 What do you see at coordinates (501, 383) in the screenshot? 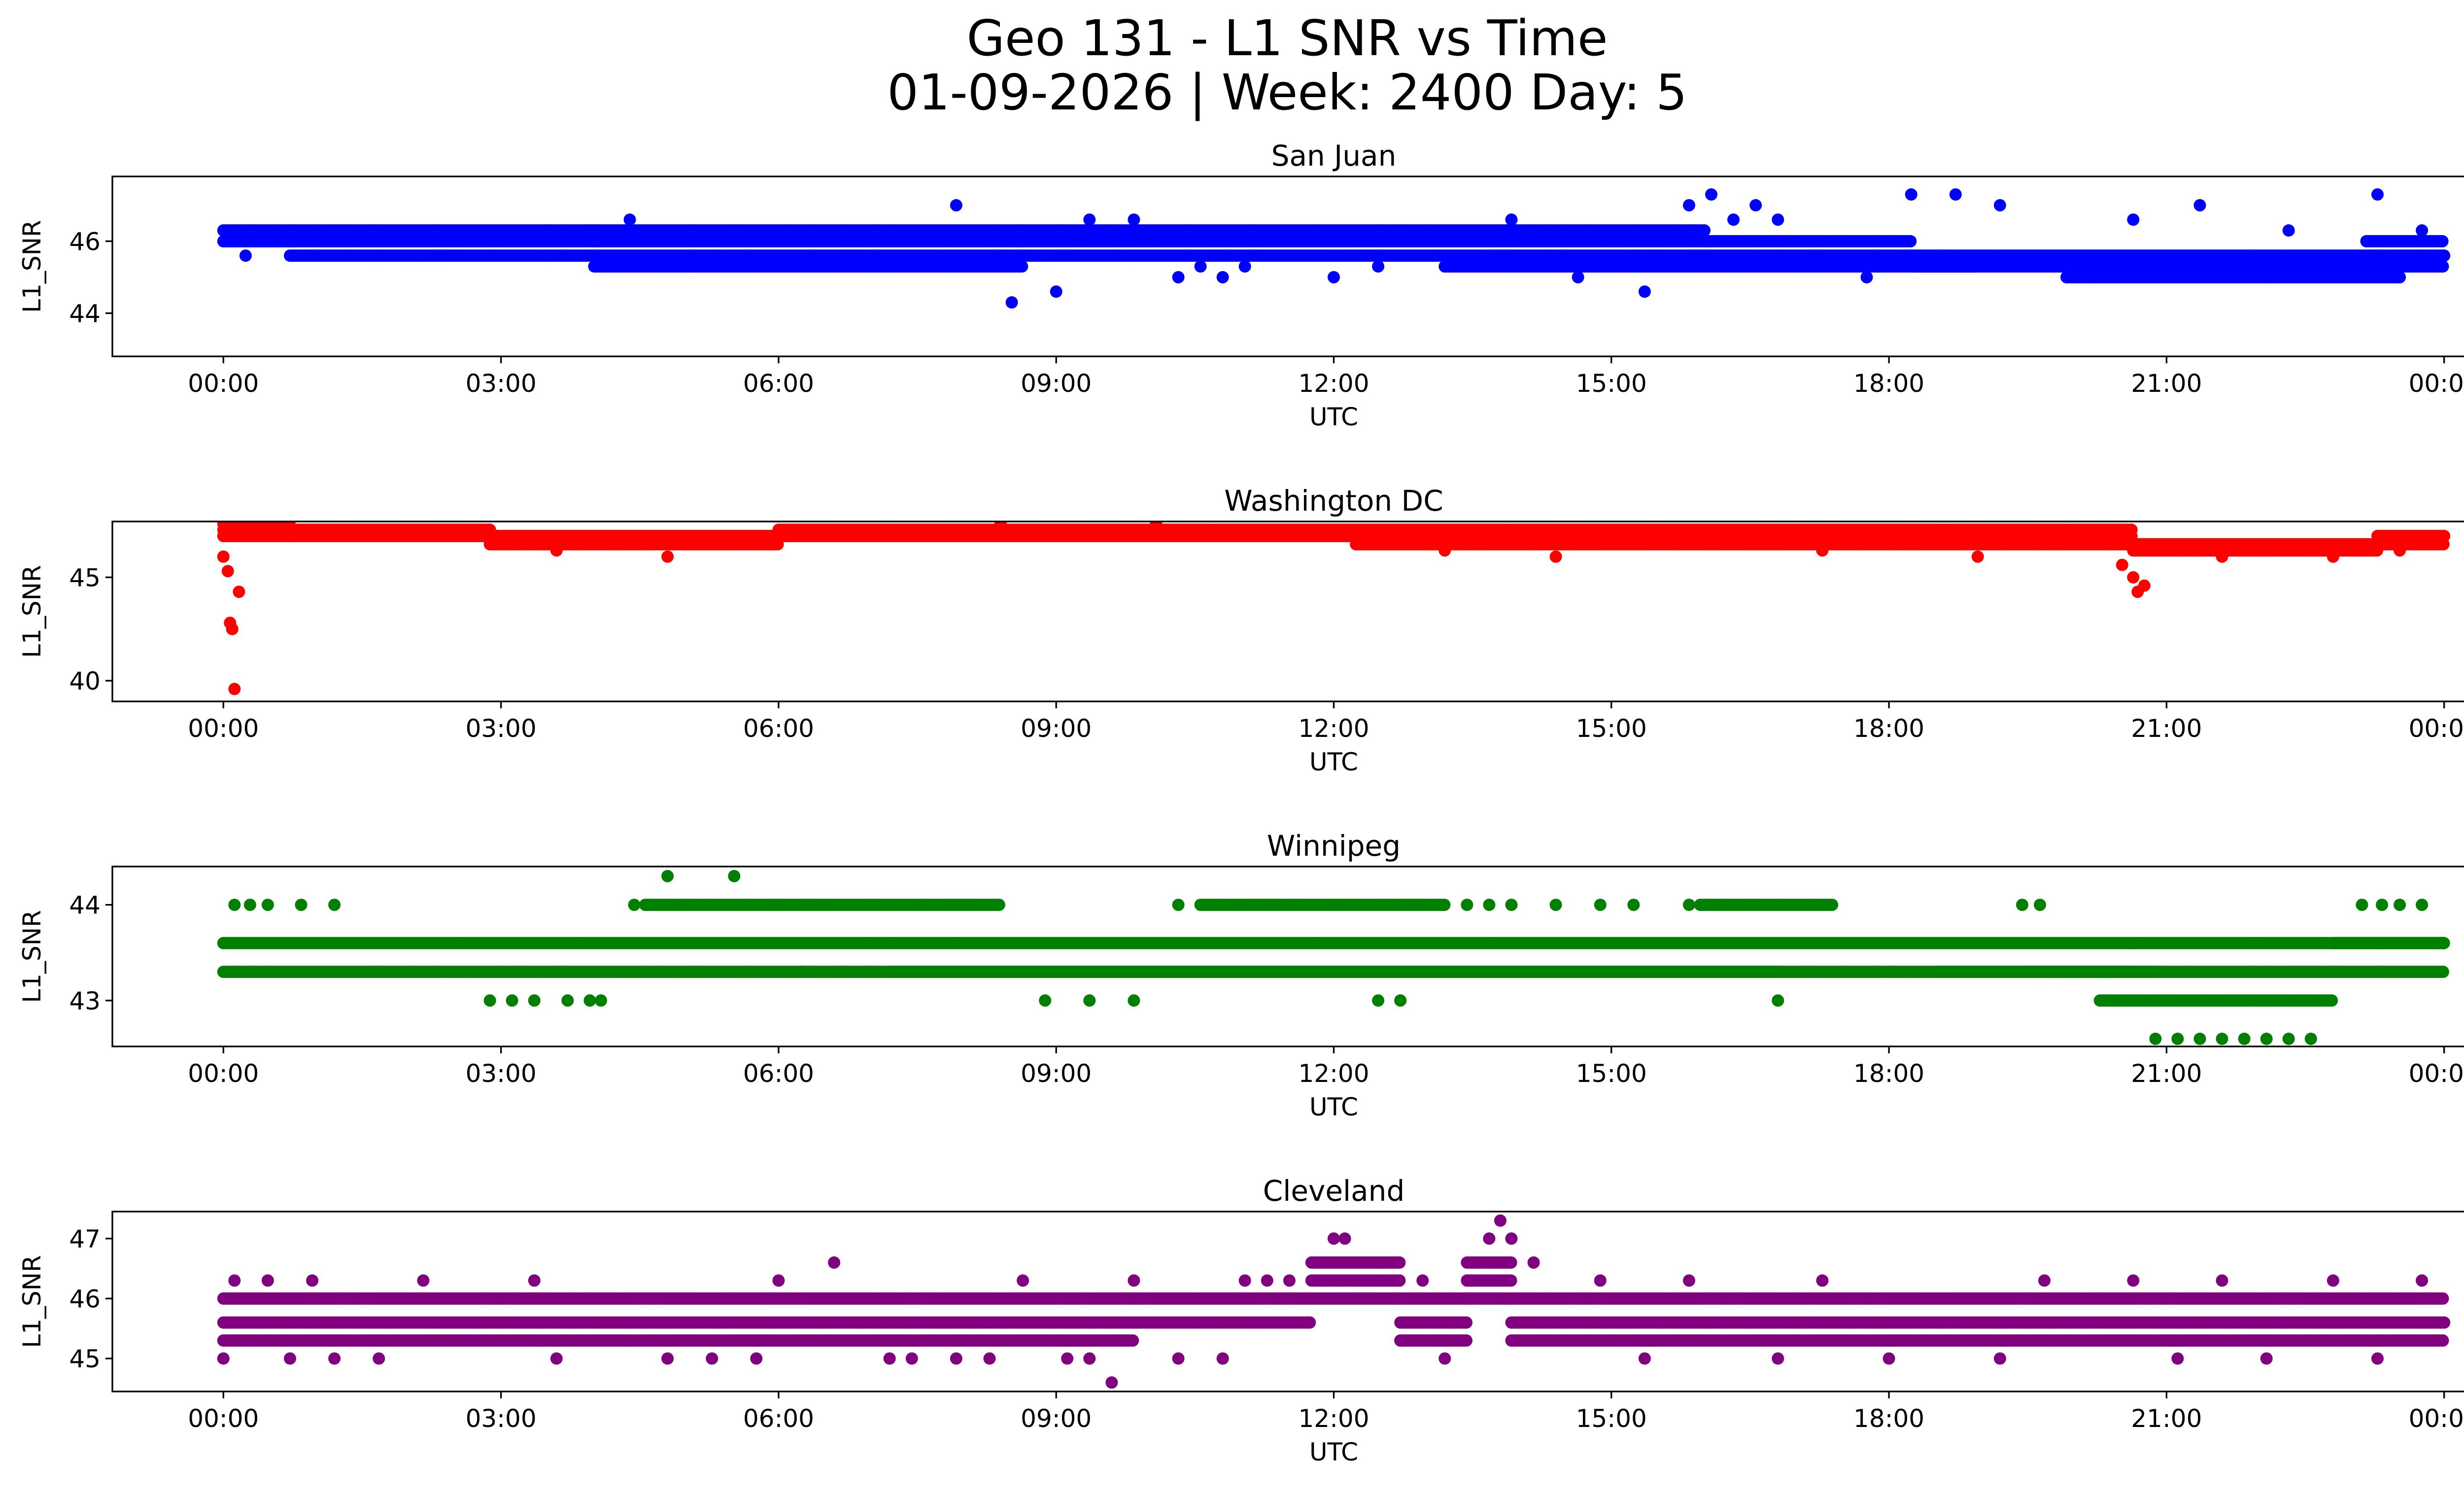
I see `x-tick-label: 03:00` at bounding box center [501, 383].